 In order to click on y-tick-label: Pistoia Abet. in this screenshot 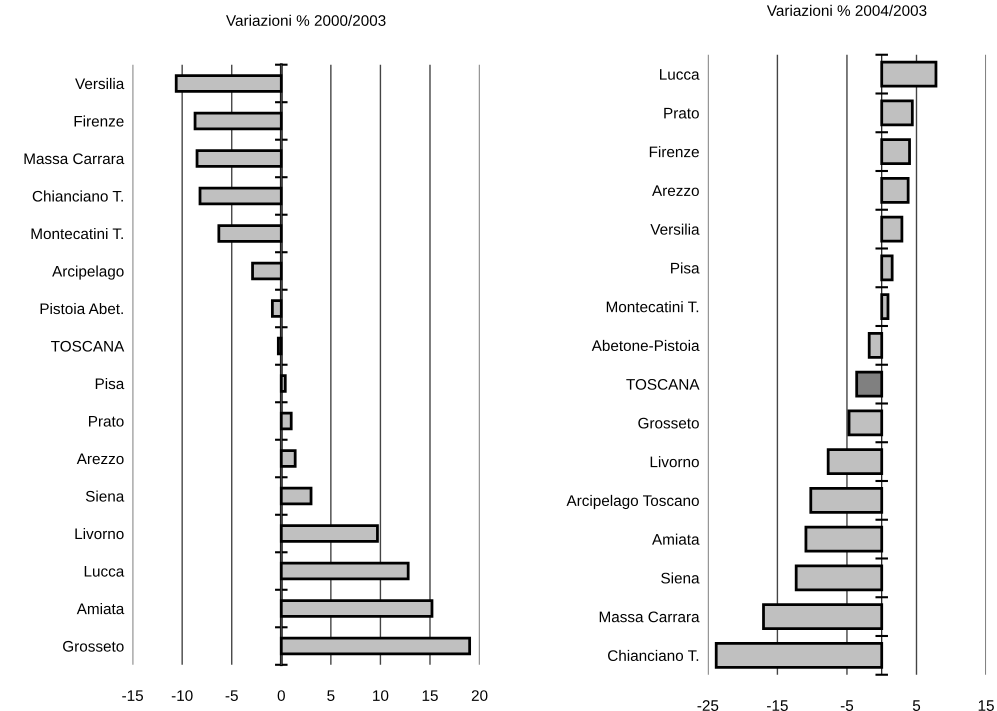, I will do `click(81, 308)`.